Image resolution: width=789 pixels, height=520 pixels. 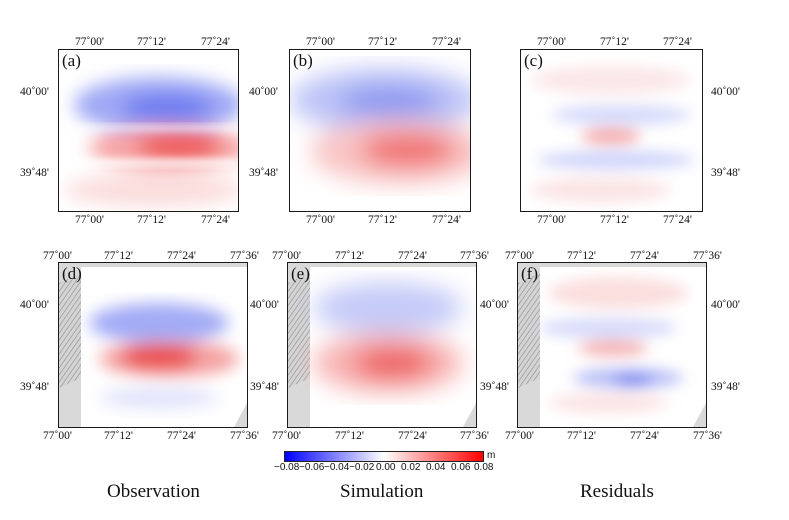 I want to click on tick-lon-a-bot-1: 77˚00', so click(x=89, y=220).